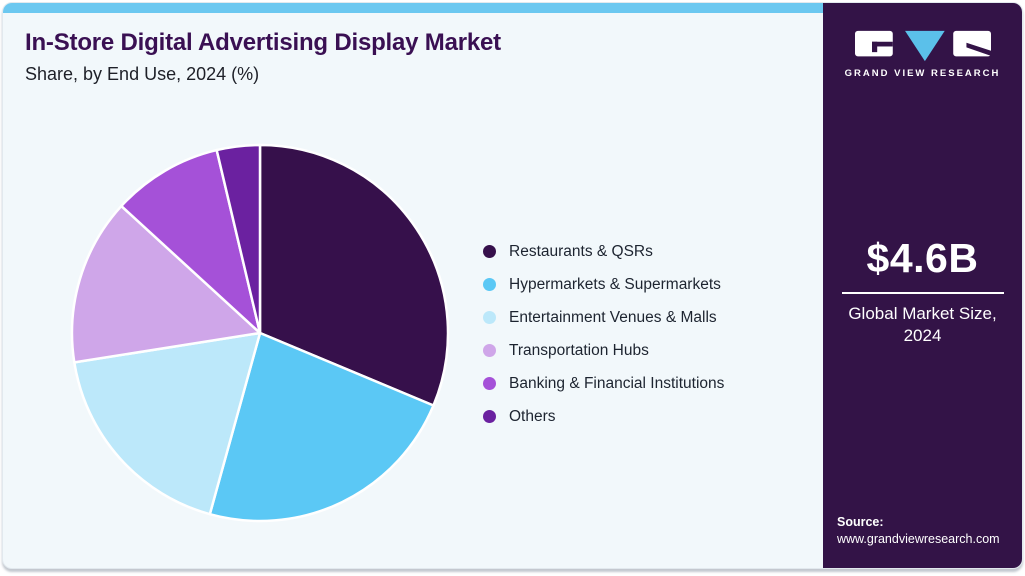 The width and height of the screenshot is (1025, 576). Describe the element at coordinates (922, 313) in the screenshot. I see `market-size-label-line1: Global Market Size,` at that location.